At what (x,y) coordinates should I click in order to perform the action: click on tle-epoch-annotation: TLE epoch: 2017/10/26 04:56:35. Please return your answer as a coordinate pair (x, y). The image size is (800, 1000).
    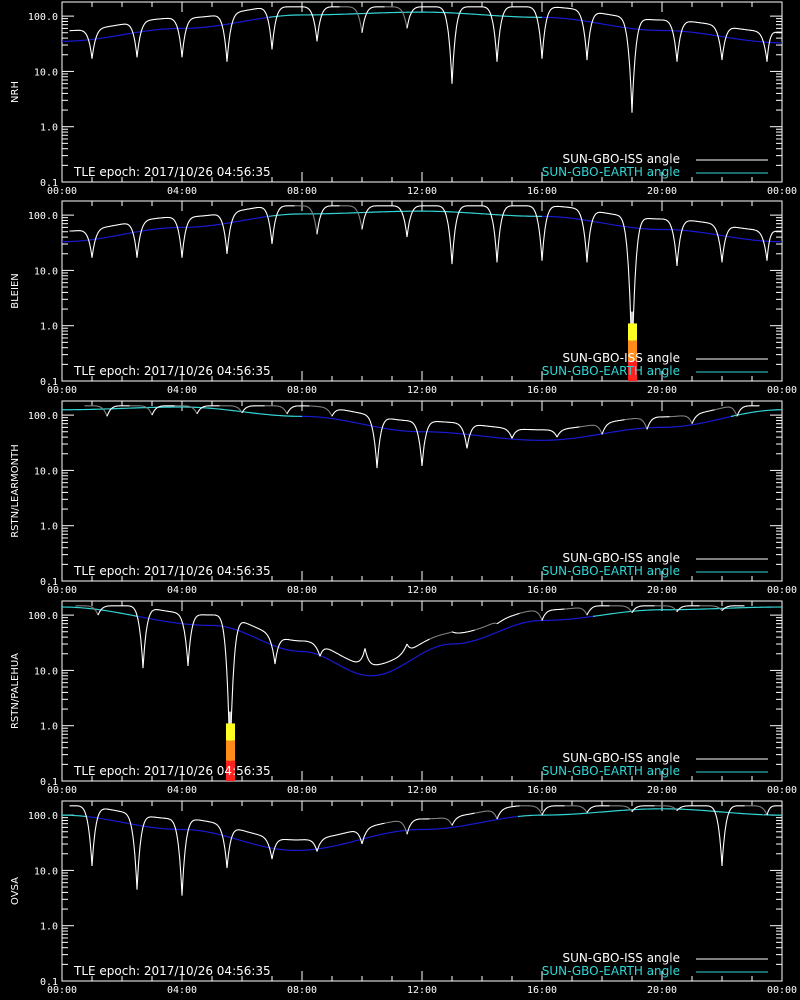
    Looking at the image, I should click on (172, 172).